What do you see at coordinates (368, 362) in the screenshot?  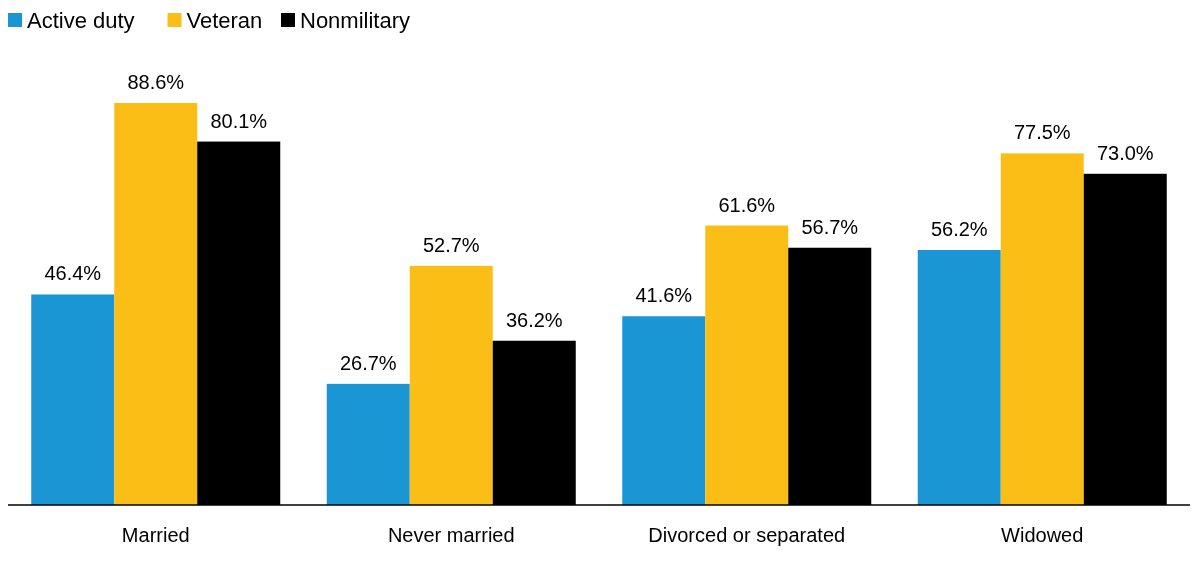 I see `data-label: 26.7%` at bounding box center [368, 362].